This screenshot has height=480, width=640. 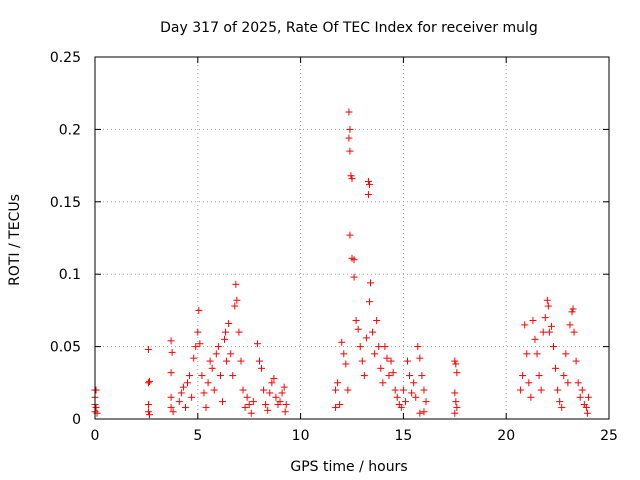 What do you see at coordinates (506, 436) in the screenshot?
I see `x-tick-label: 20` at bounding box center [506, 436].